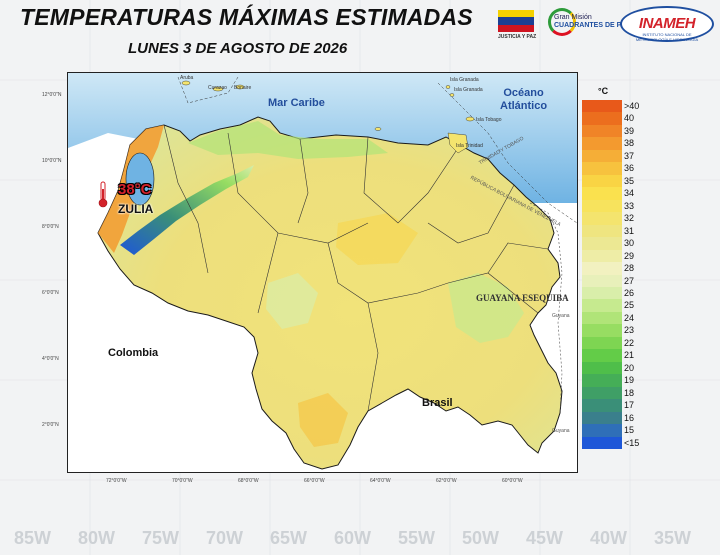 The width and height of the screenshot is (720, 555). I want to click on max-temperature-state: ZULIA, so click(136, 209).